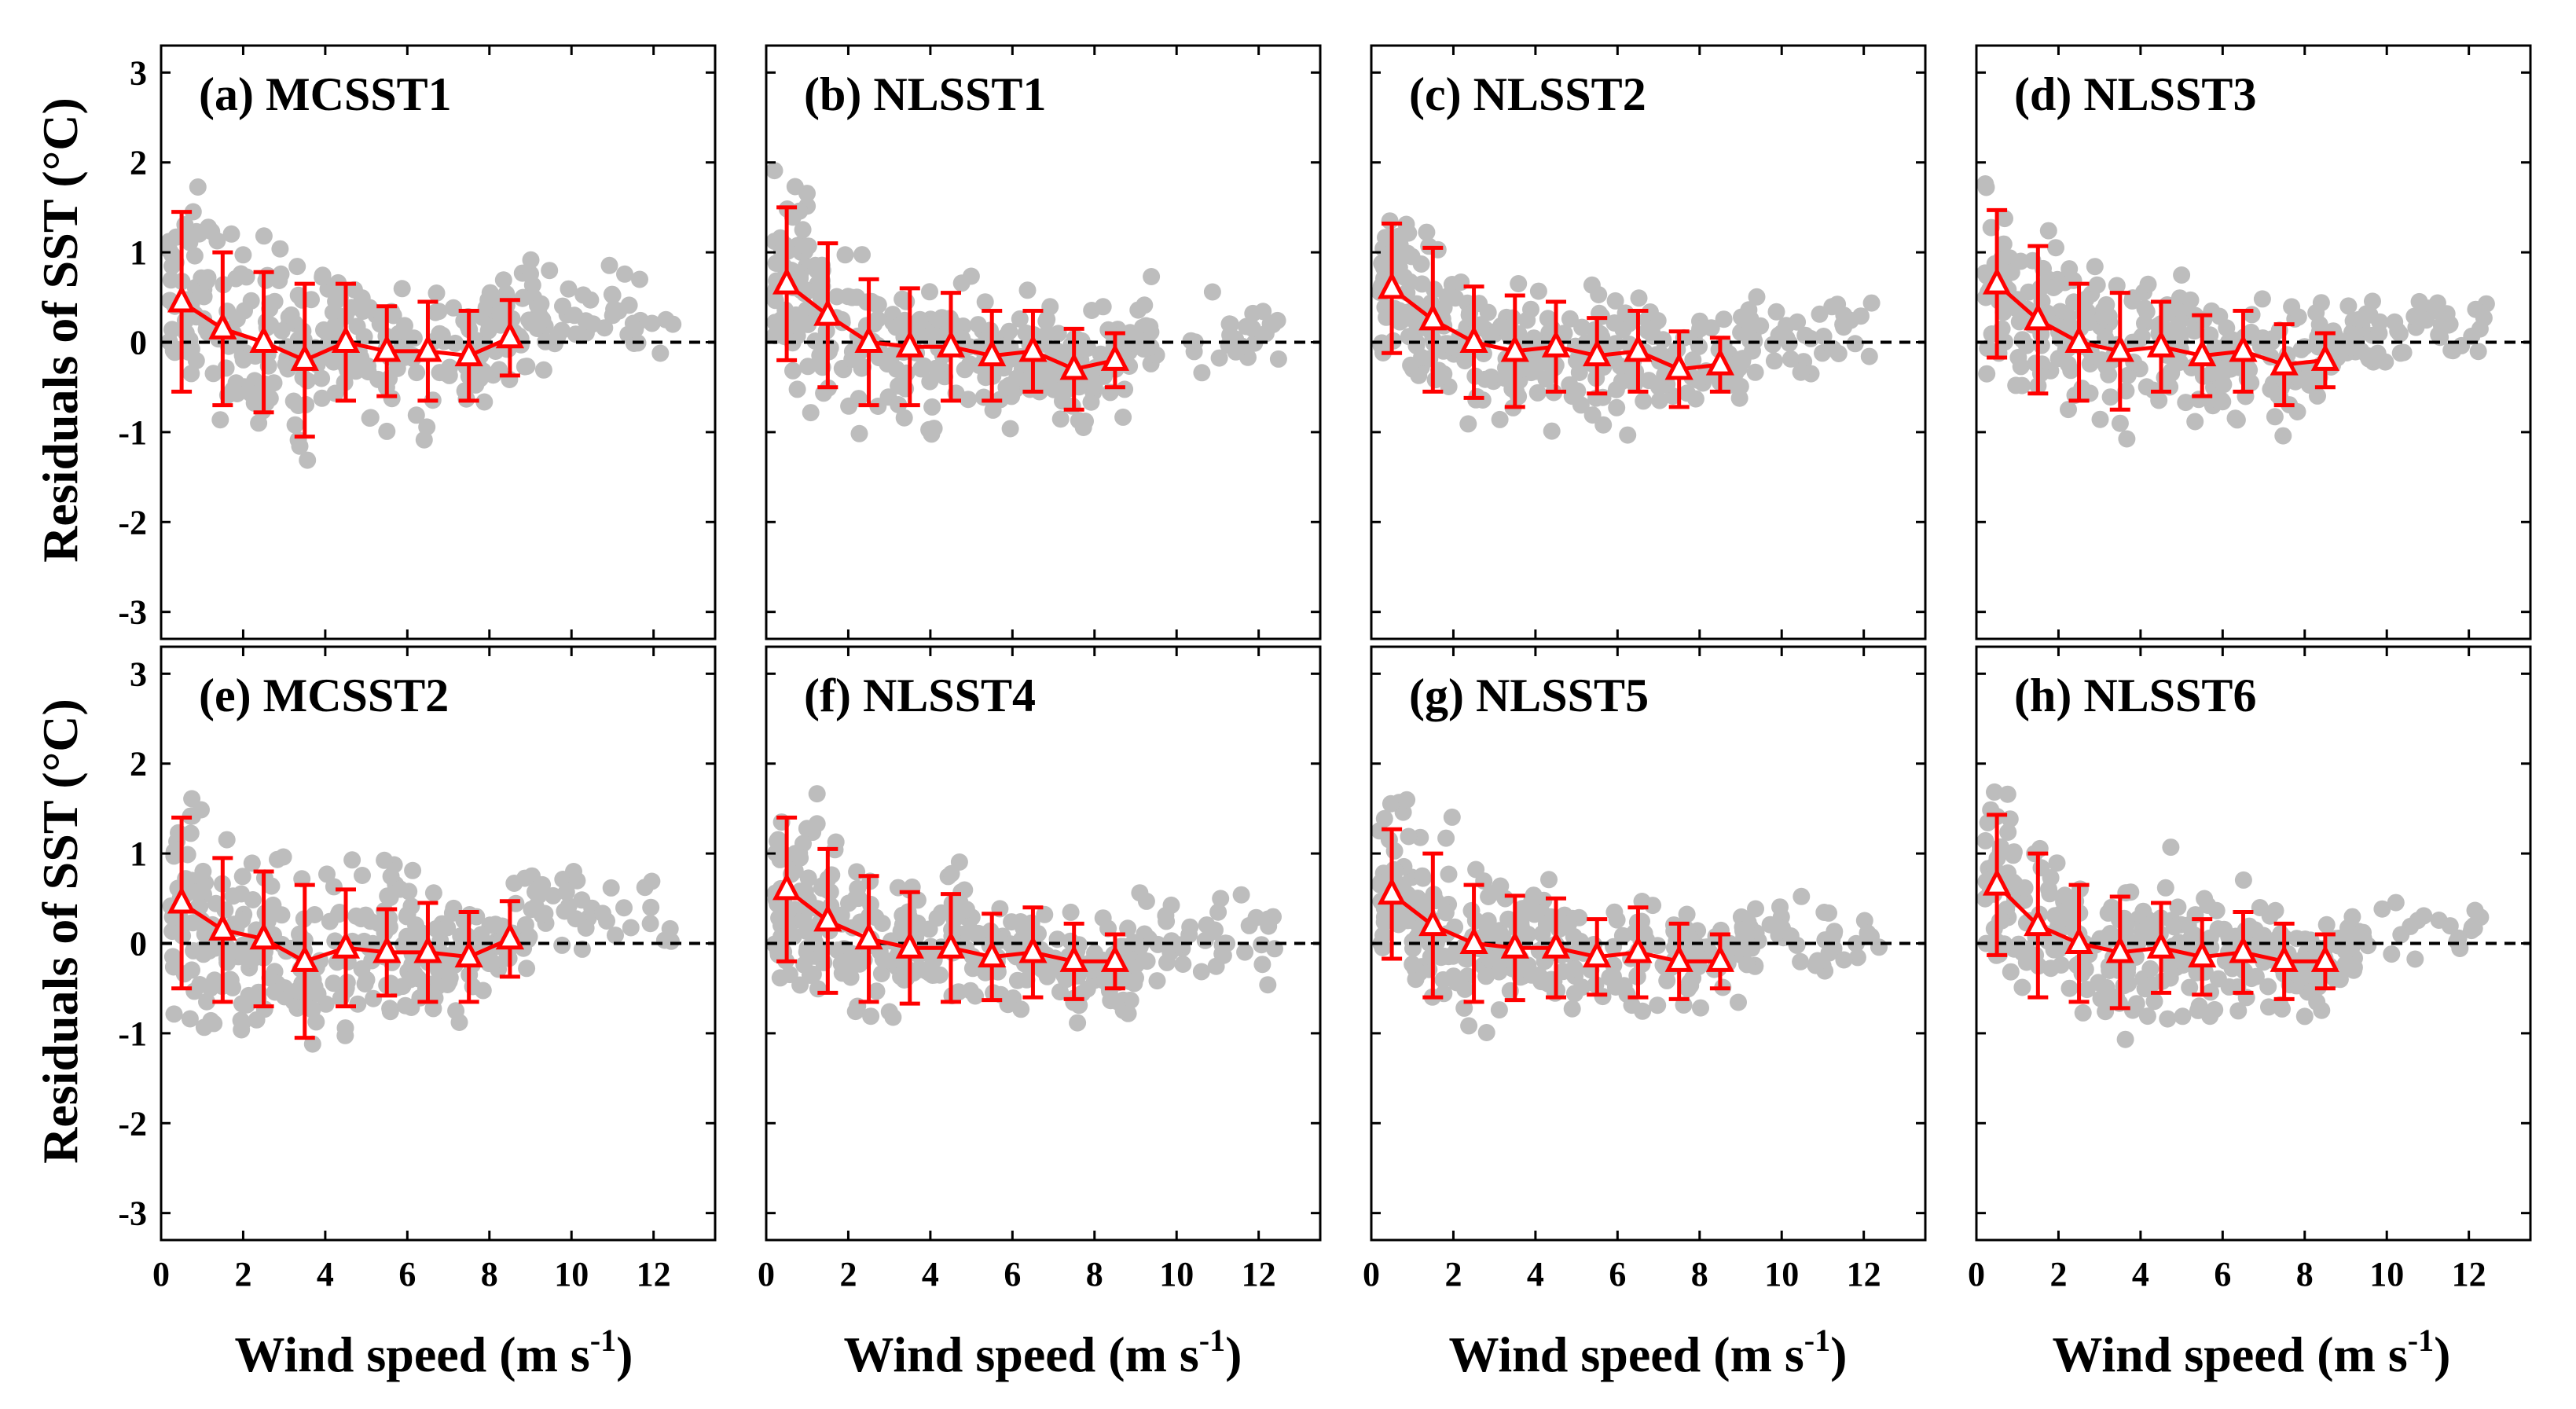 Image resolution: width=2576 pixels, height=1409 pixels. What do you see at coordinates (1176, 1274) in the screenshot?
I see `x-tick-label: 10` at bounding box center [1176, 1274].